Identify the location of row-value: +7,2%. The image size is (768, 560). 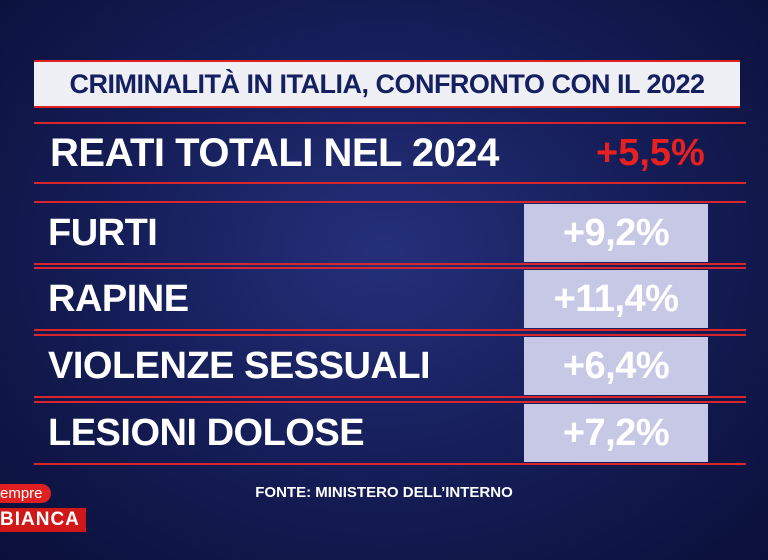
(616, 433).